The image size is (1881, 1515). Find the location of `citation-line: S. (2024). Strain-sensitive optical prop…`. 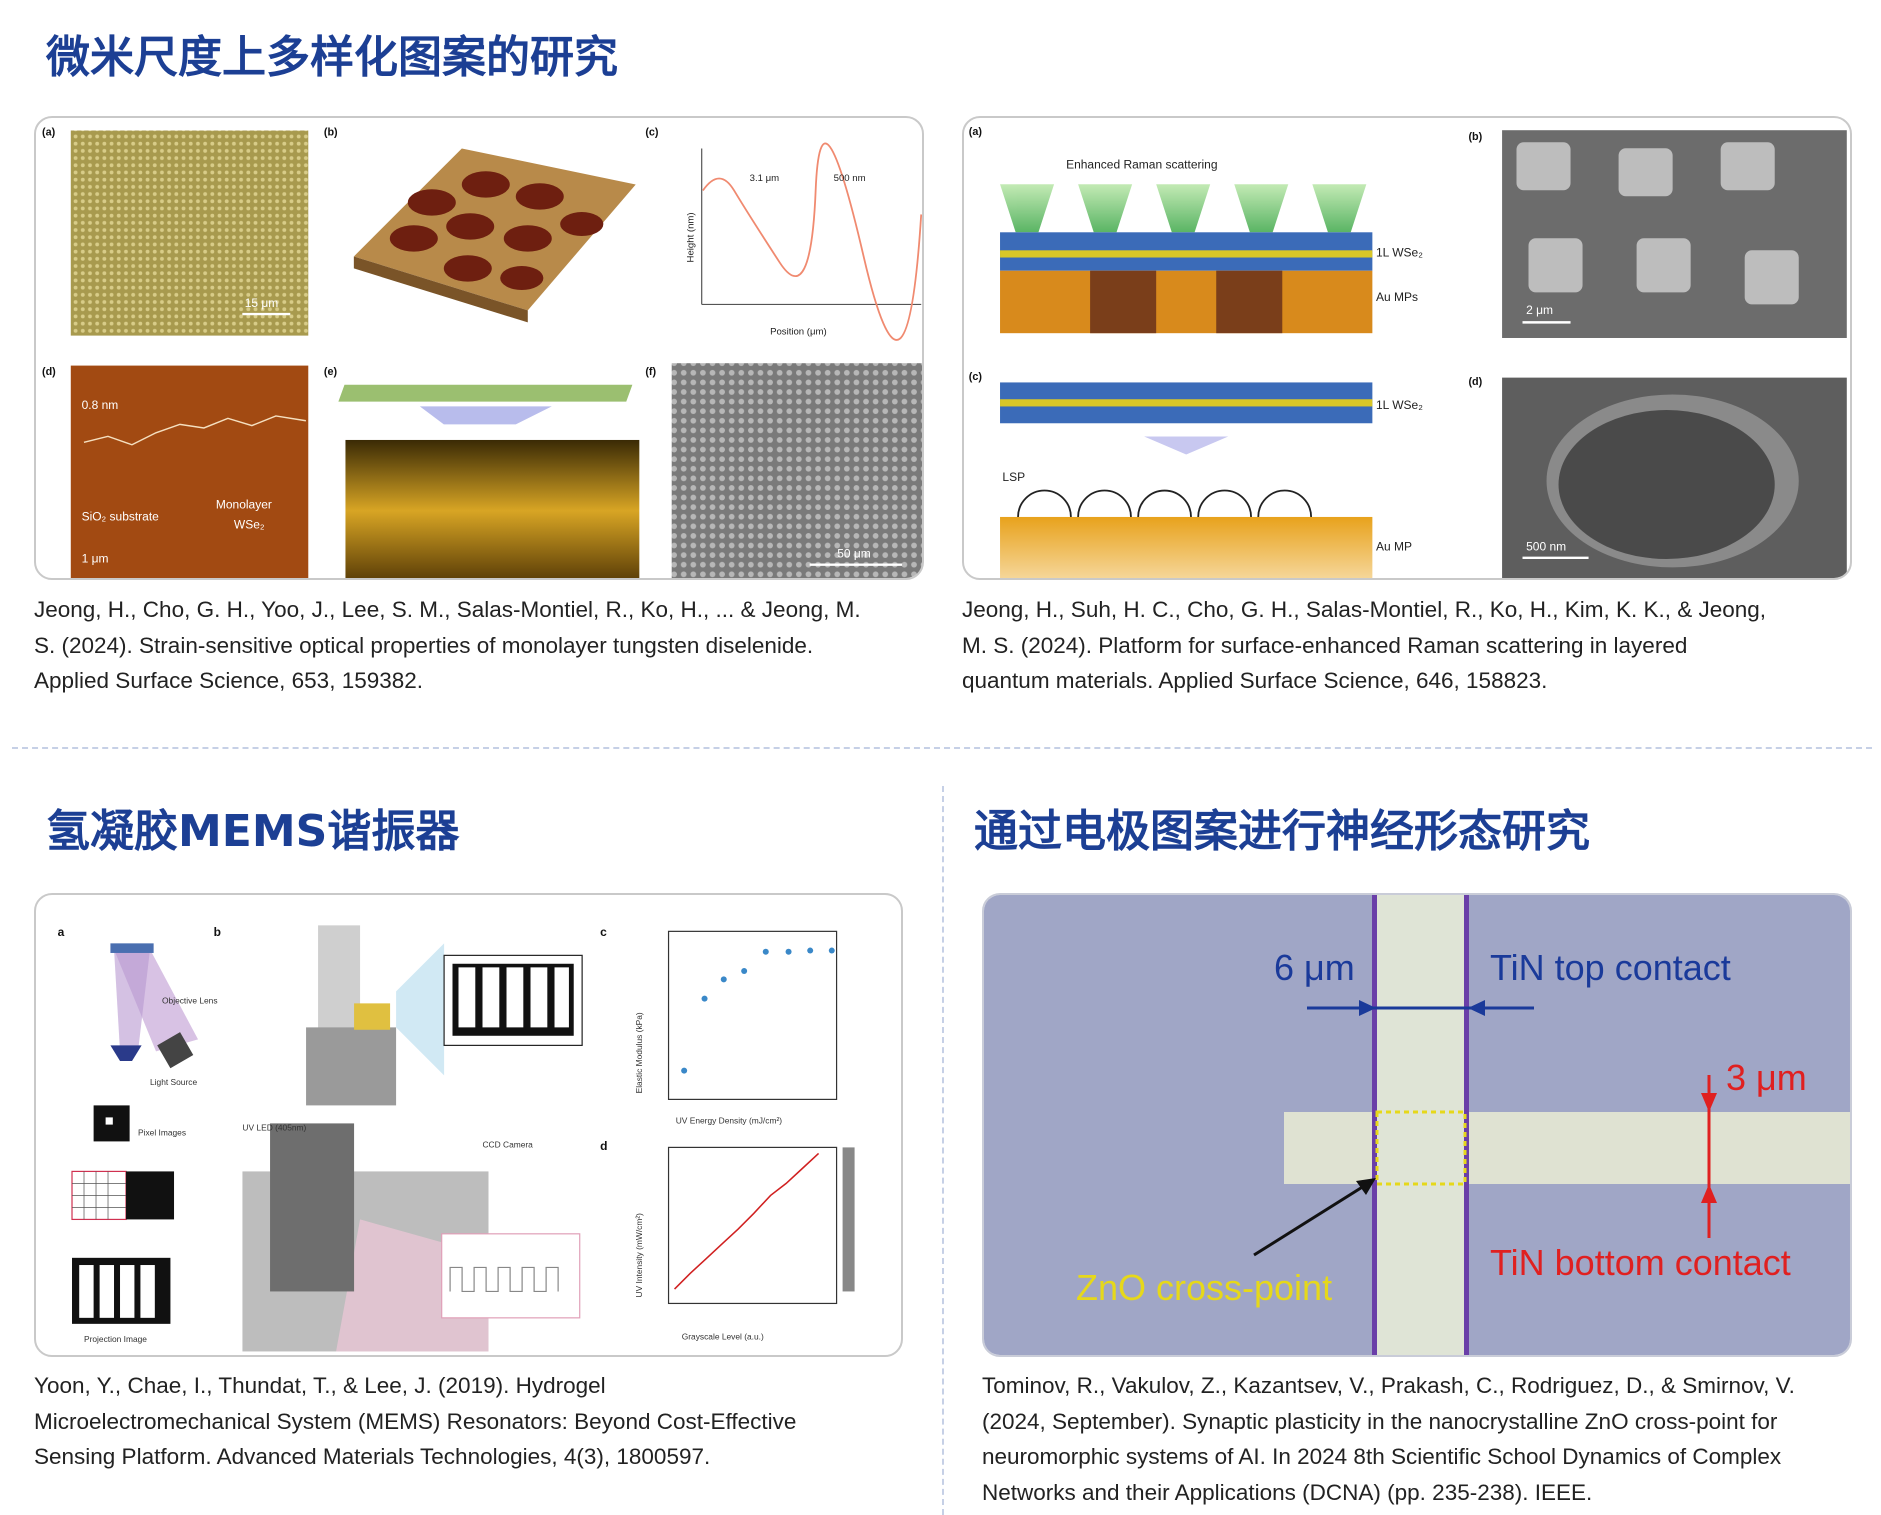

citation-line: S. (2024). Strain-sensitive optical prop… is located at coordinates (424, 645).